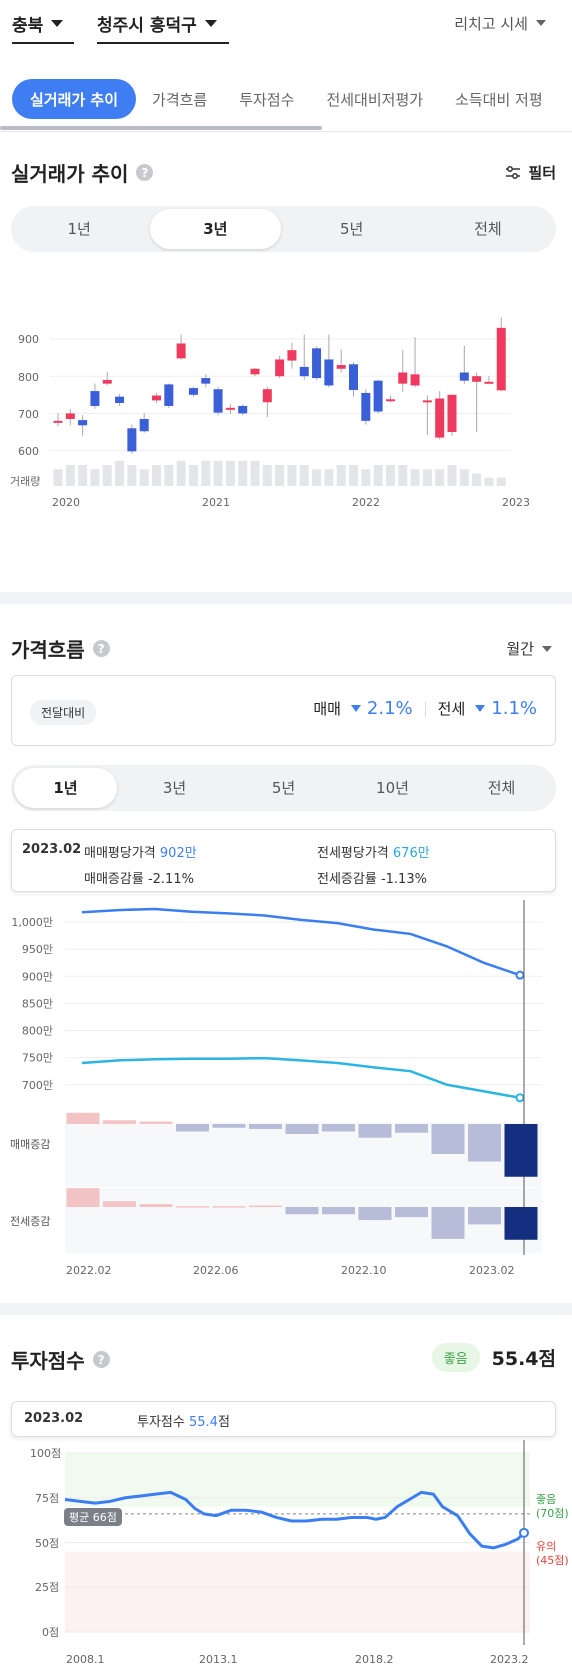  Describe the element at coordinates (218, 1659) in the screenshot. I see `x-tick-label: 2013.1` at that location.